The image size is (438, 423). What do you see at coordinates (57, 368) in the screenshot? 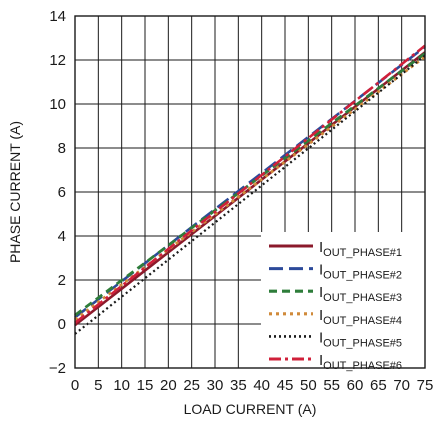
I see `y-tick-label: −2` at bounding box center [57, 368].